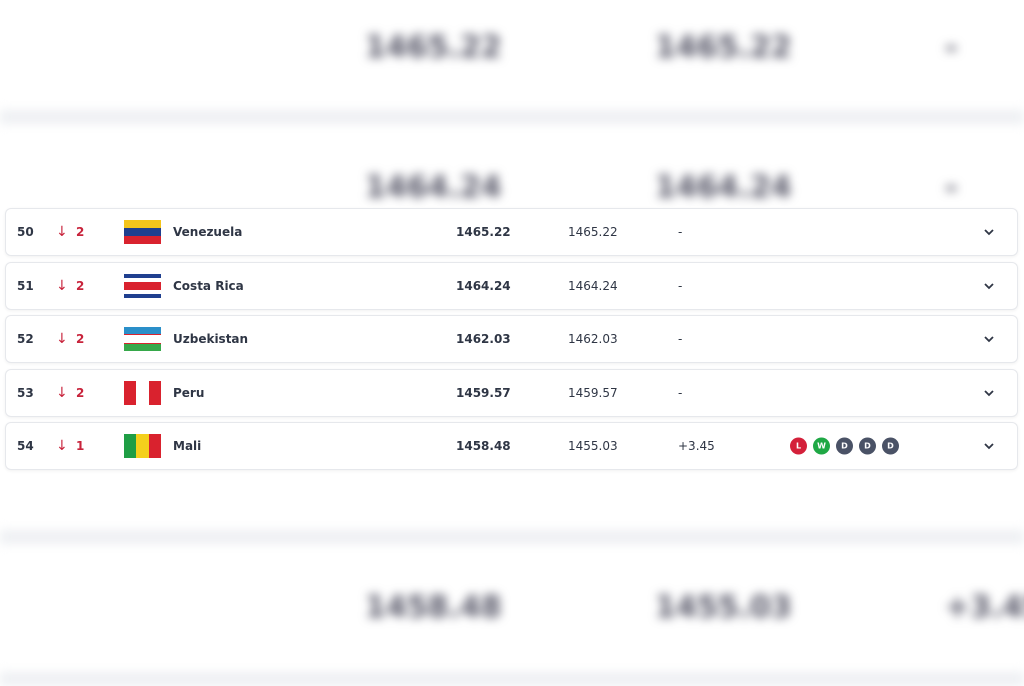  I want to click on blurred-row: 1465.22 1465.22 -, so click(512, 50).